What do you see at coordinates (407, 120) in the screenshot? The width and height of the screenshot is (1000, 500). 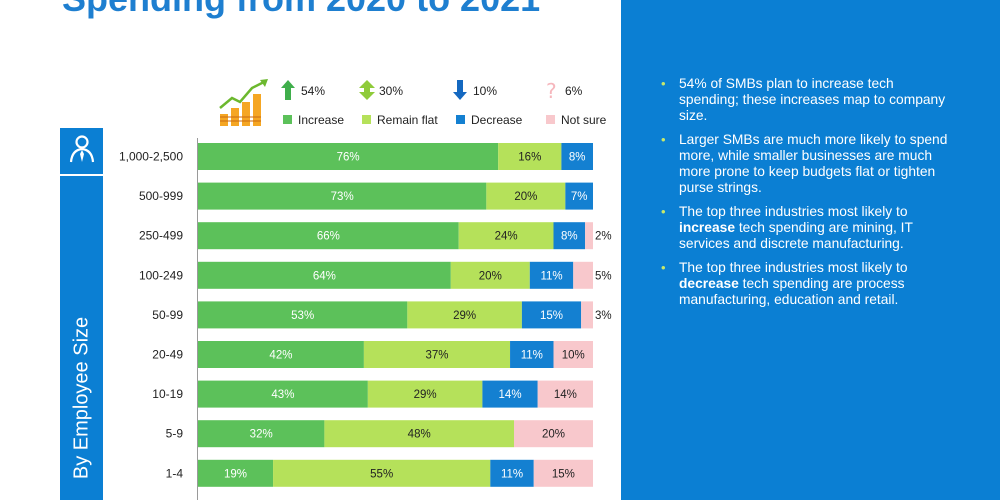 I see `legend-label-remain-flat: Remain flat` at bounding box center [407, 120].